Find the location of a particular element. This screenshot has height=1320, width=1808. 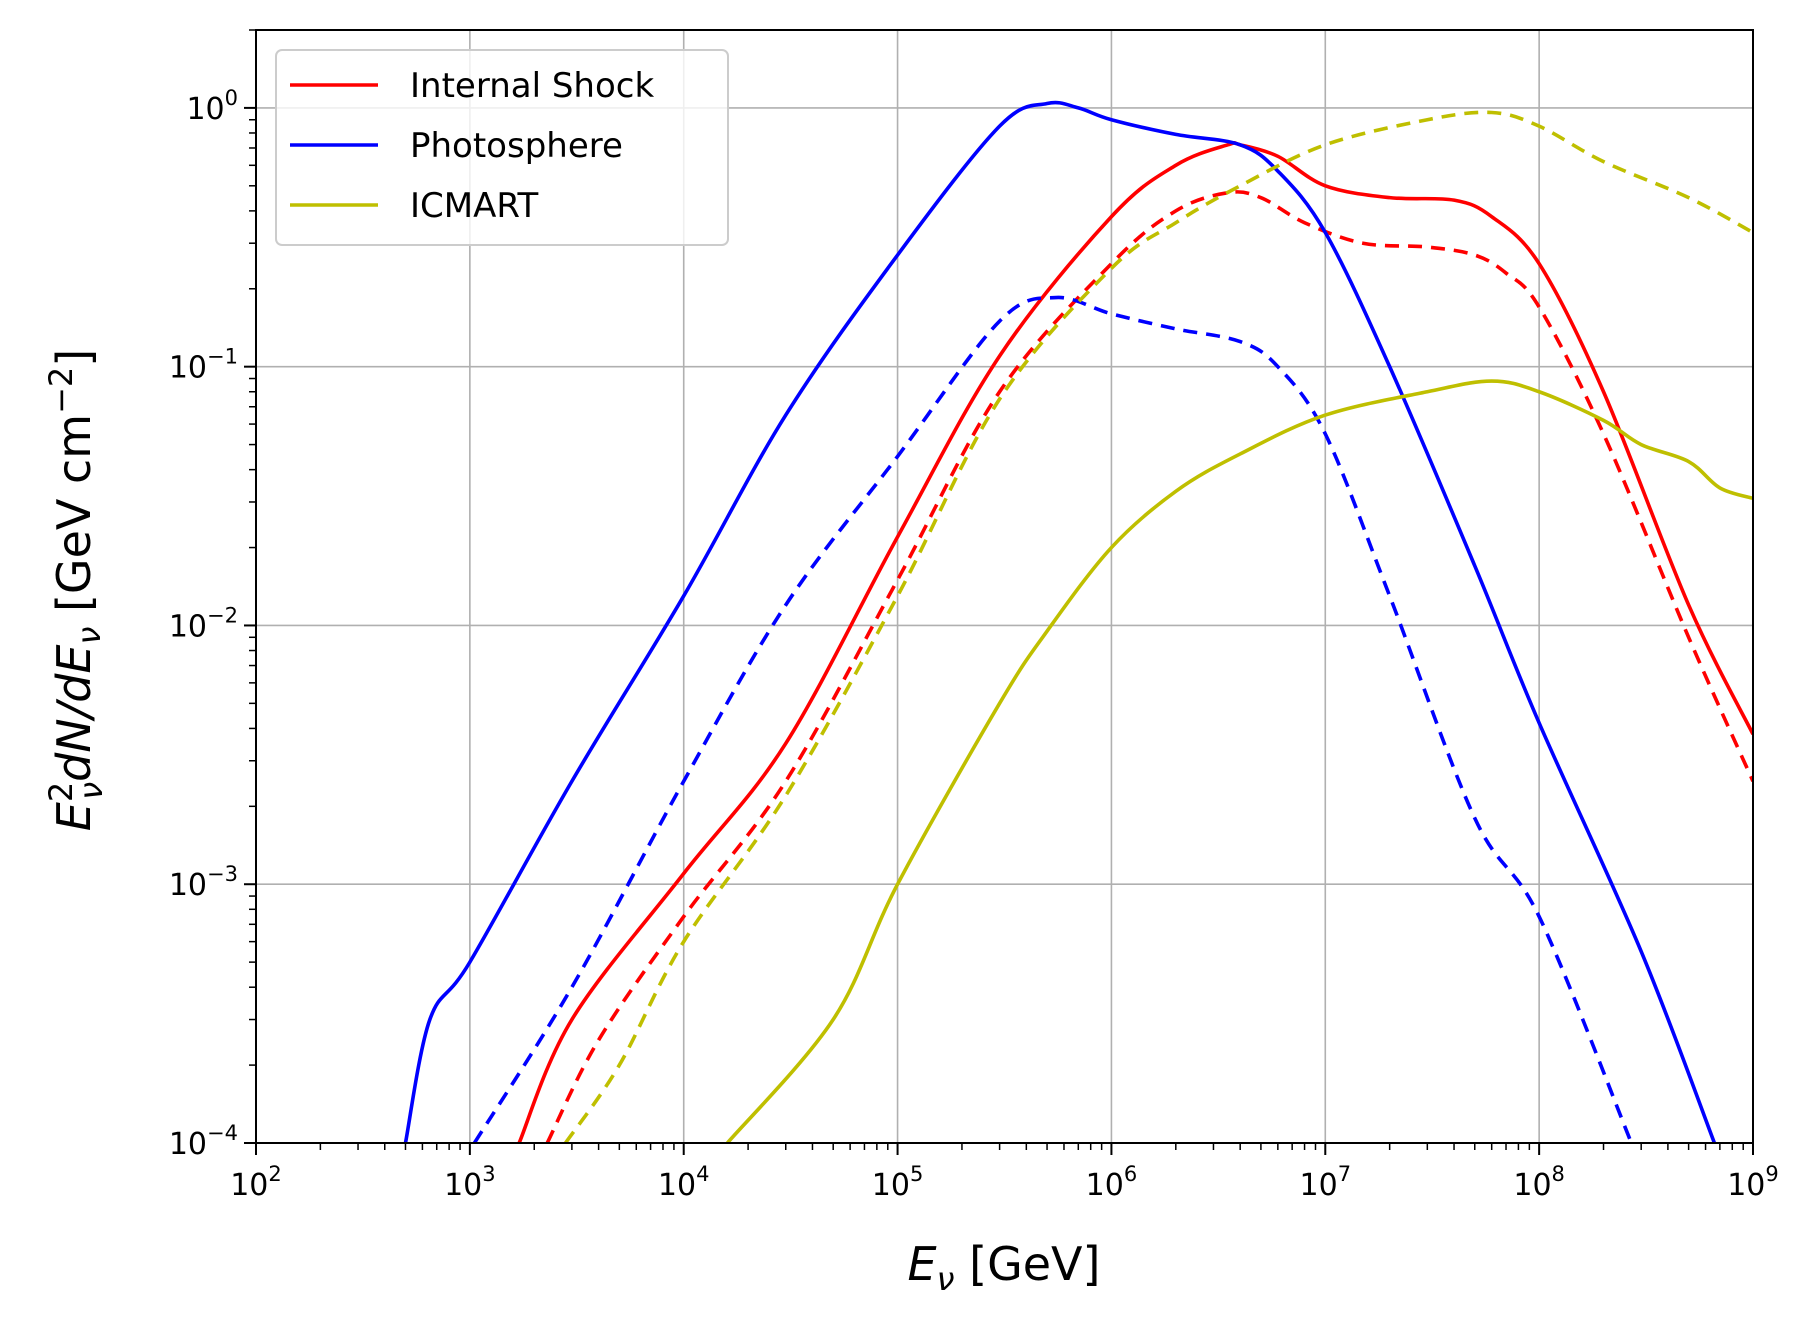

x-tick-label: 10² is located at coordinates (256, 1182).